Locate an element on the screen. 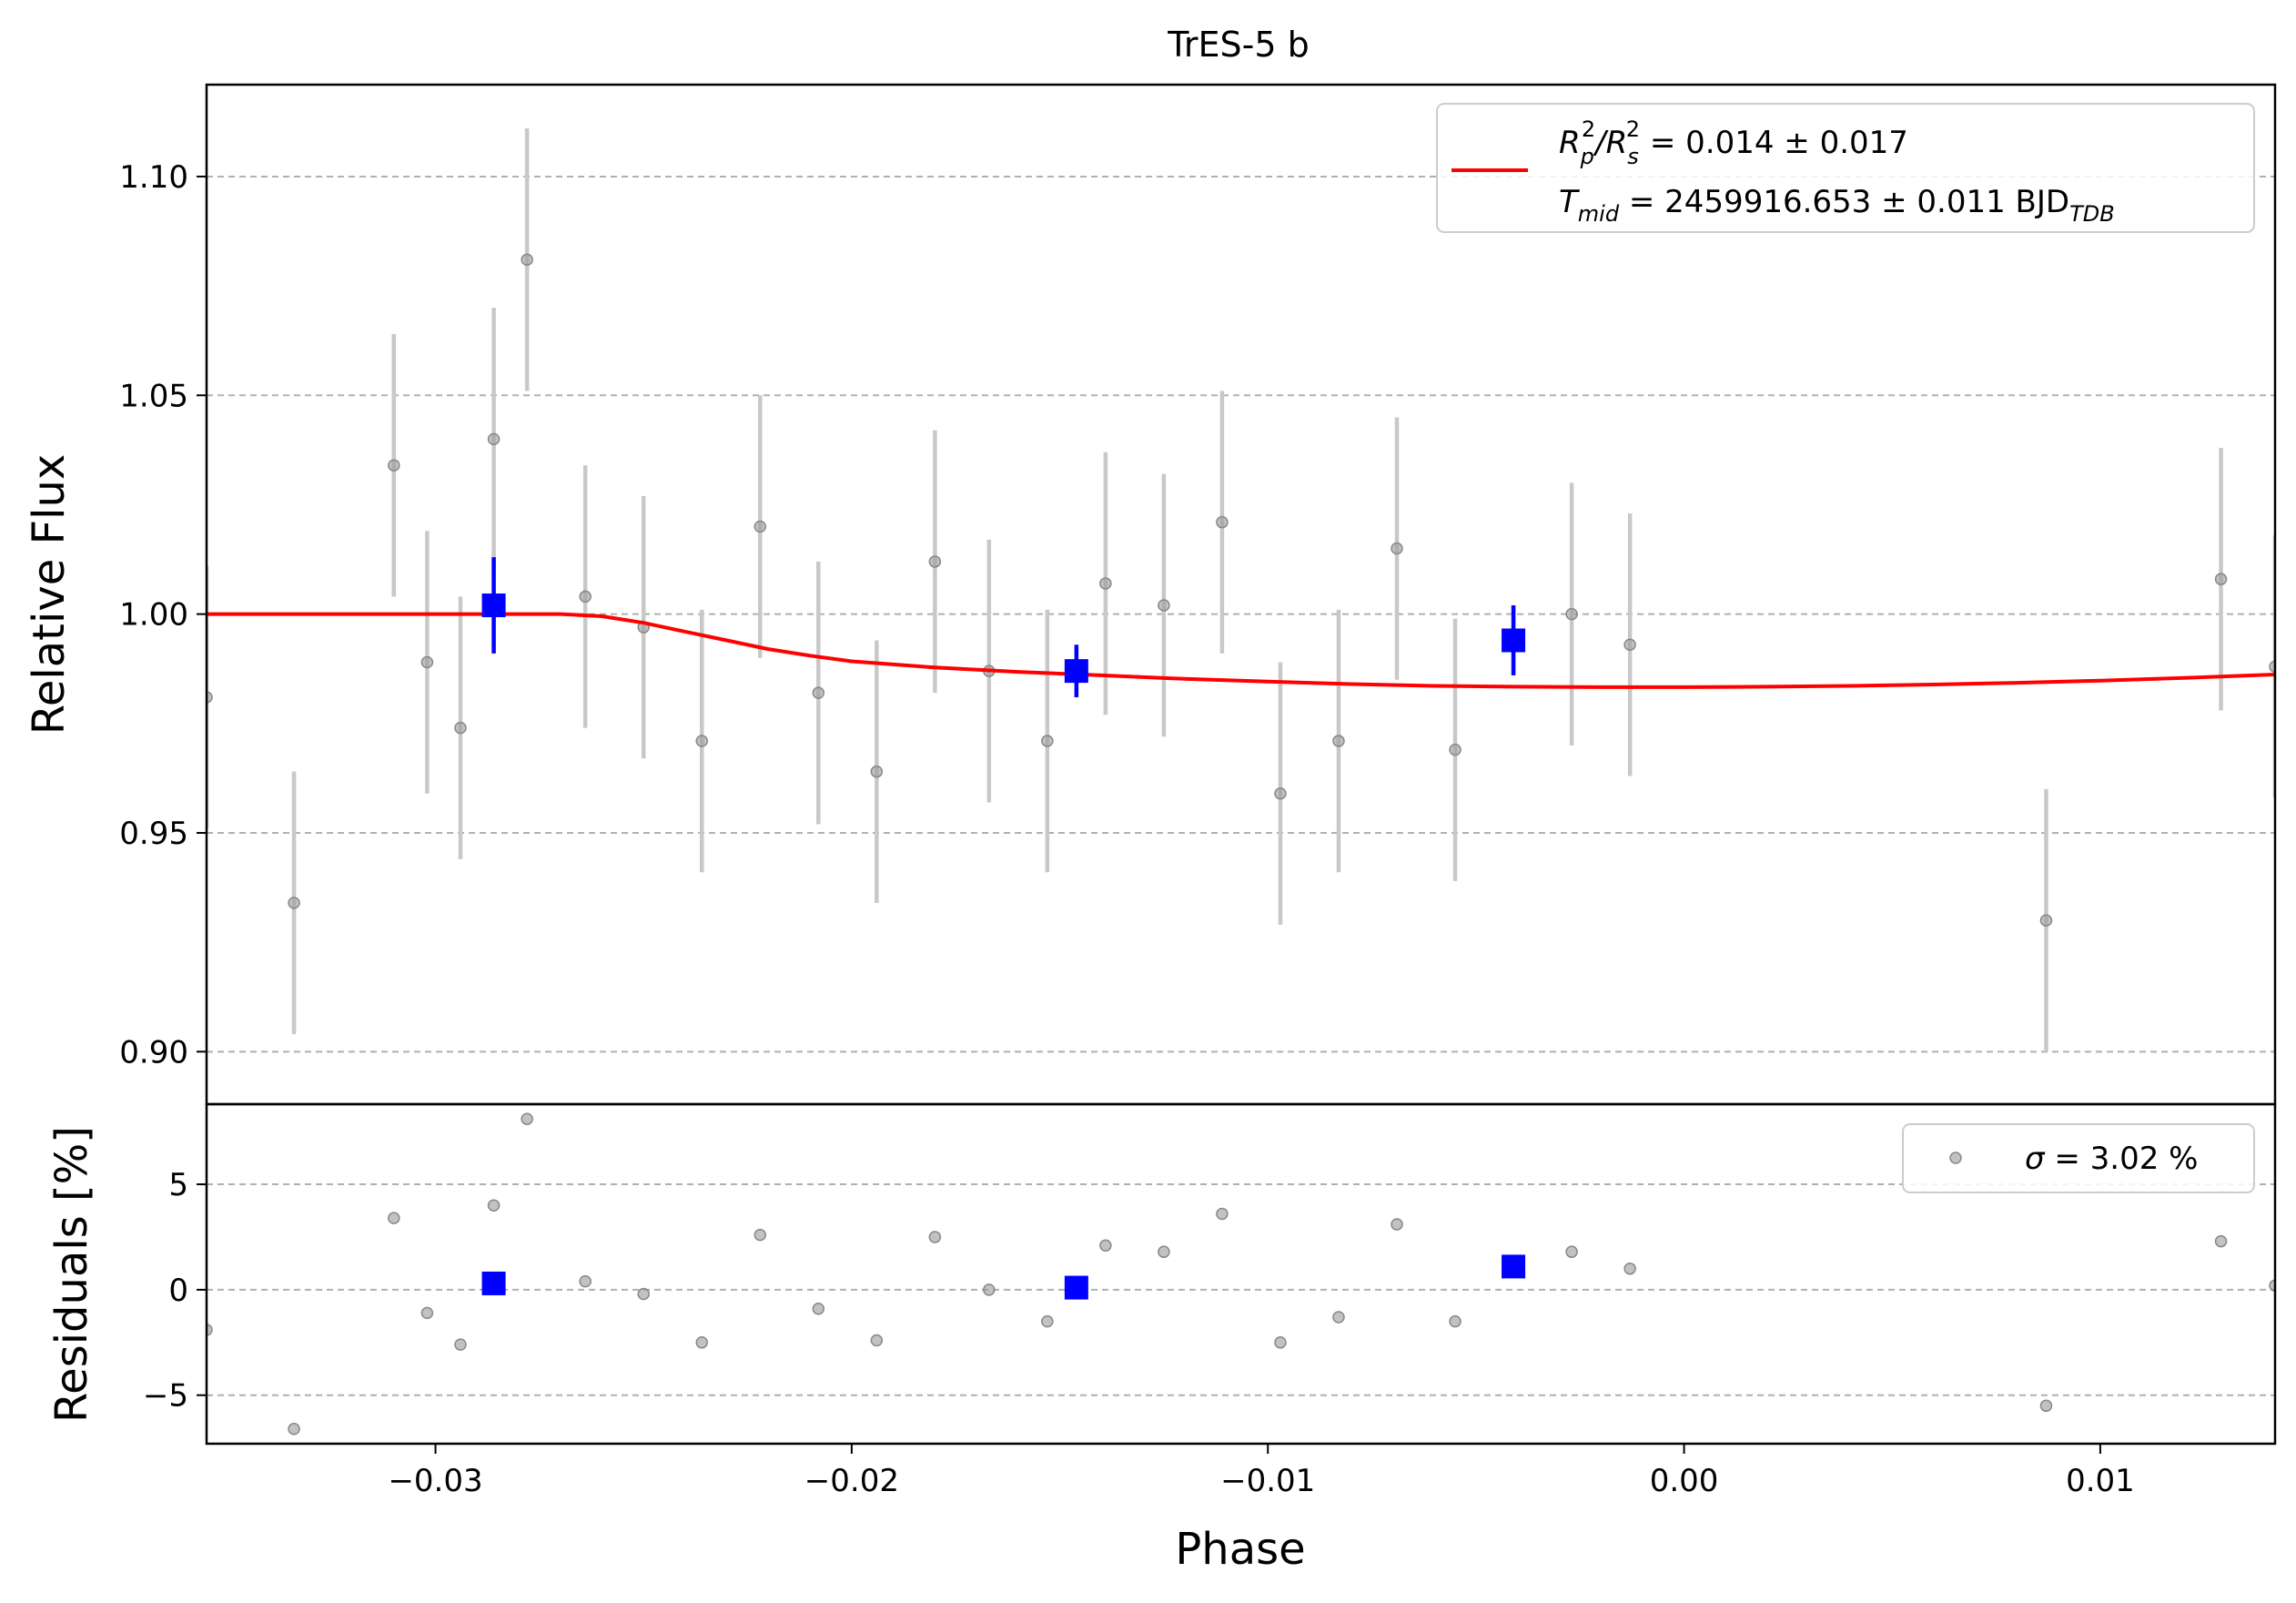  top-y-ticks: 0.90 0.95 1.00 1.05 1.10 is located at coordinates (163, 614).